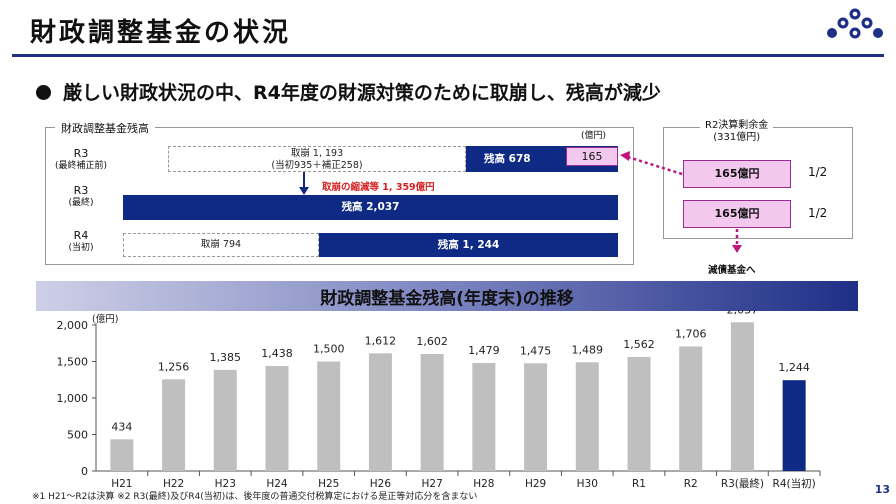 This screenshot has width=896, height=504. I want to click on x-tick-label: H29, so click(535, 484).